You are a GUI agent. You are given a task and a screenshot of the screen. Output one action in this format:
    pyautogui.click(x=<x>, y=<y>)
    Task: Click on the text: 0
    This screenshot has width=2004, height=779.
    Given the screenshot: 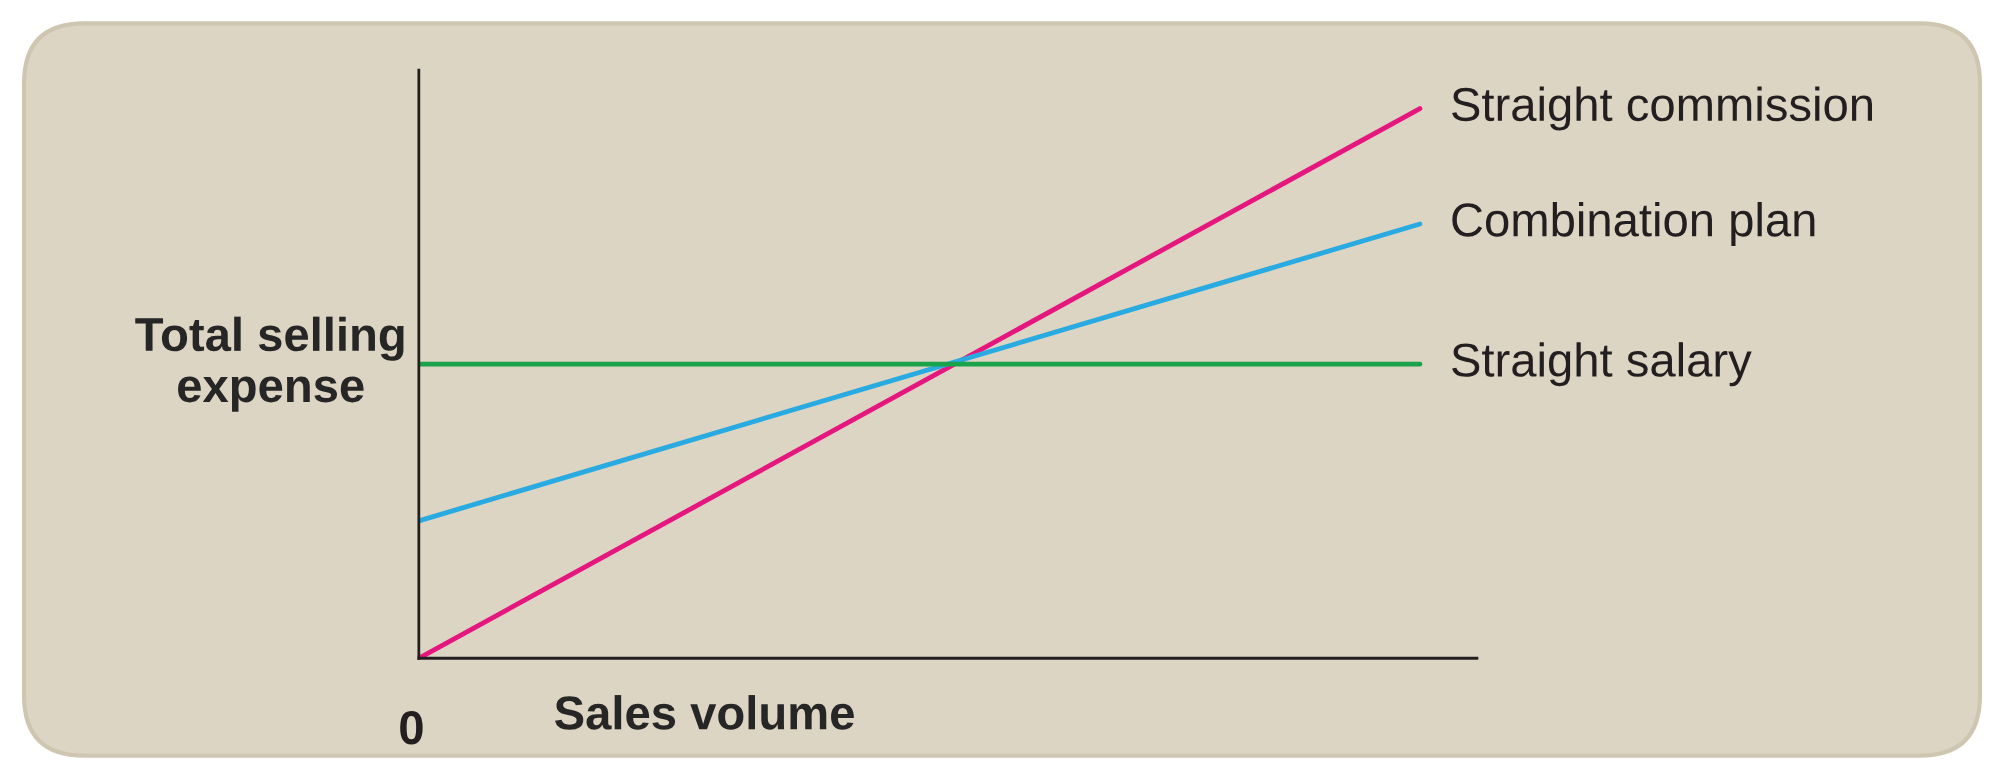 What is the action you would take?
    pyautogui.click(x=411, y=728)
    